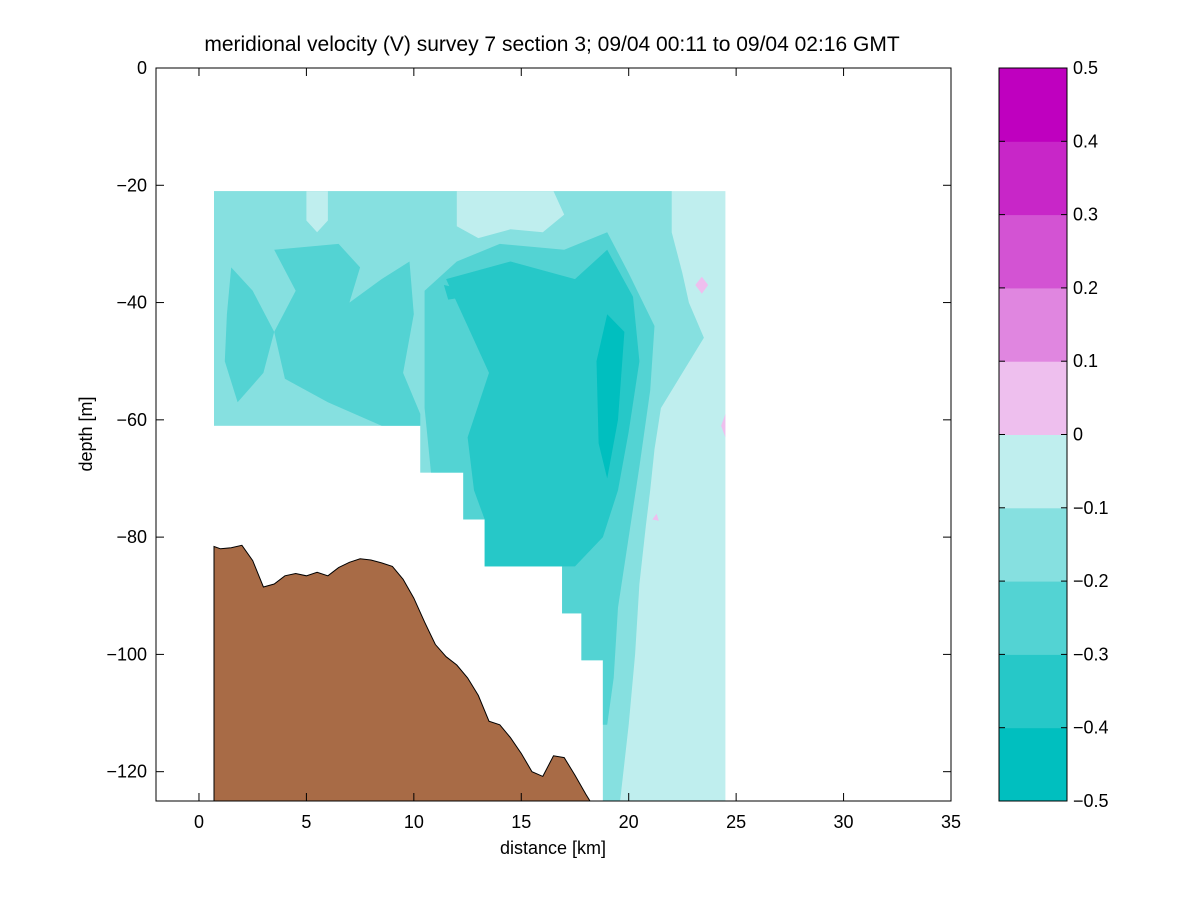 The width and height of the screenshot is (1201, 901). Describe the element at coordinates (1091, 581) in the screenshot. I see `colorbar-tick-label-7: −0.2` at that location.